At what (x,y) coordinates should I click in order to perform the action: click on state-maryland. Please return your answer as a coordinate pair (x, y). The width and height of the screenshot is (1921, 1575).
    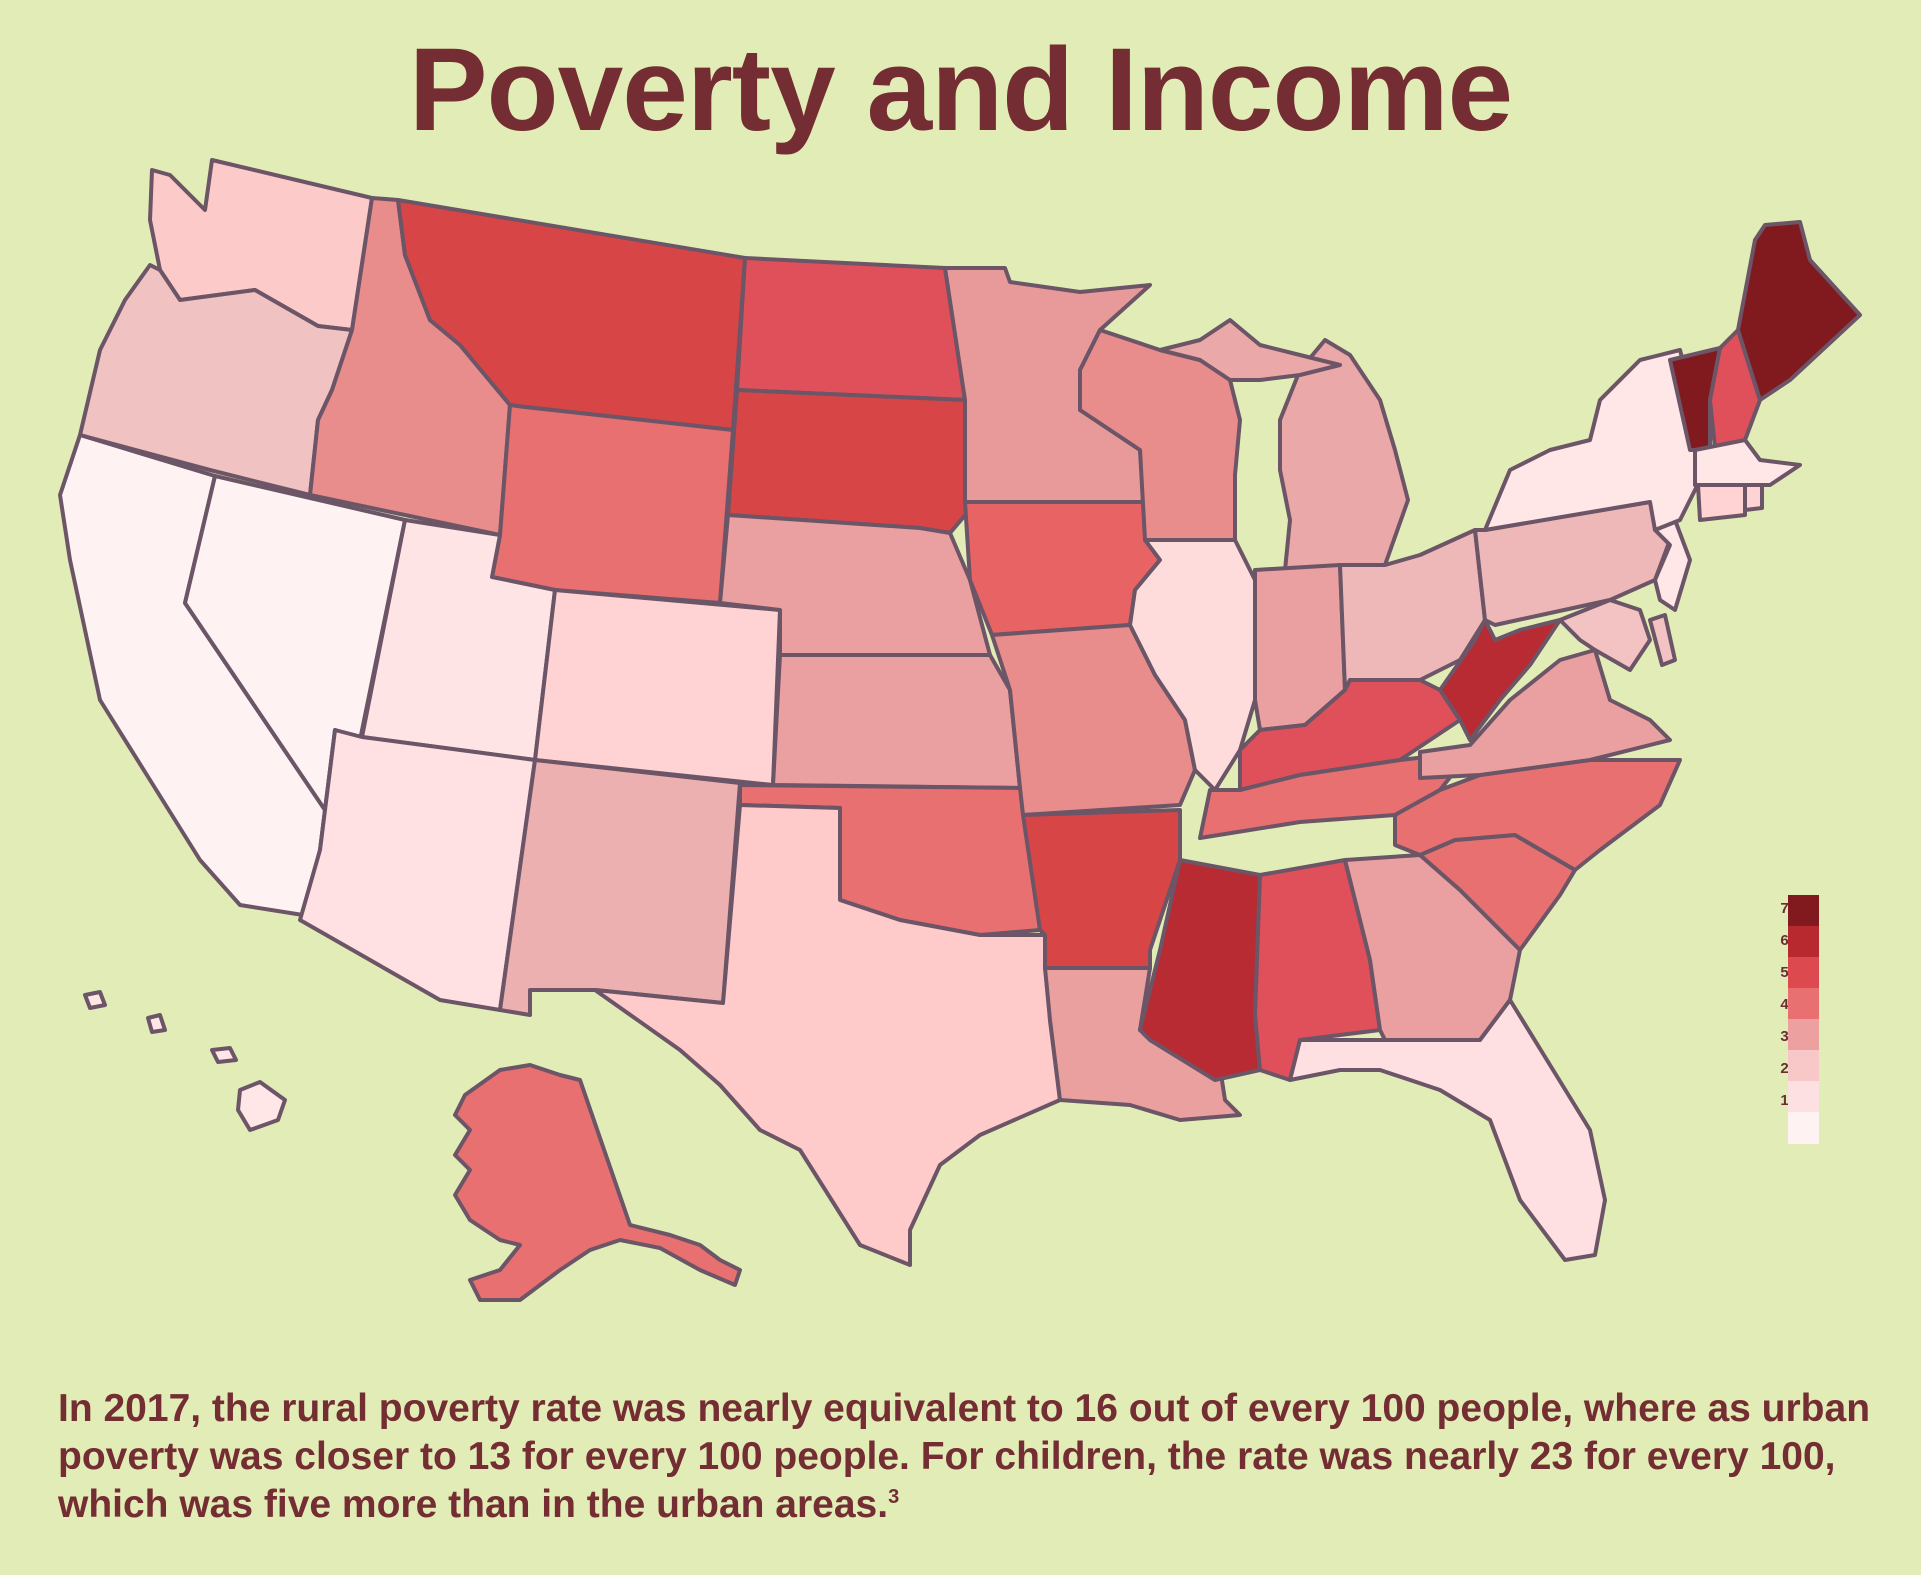
    Looking at the image, I should click on (1605, 635).